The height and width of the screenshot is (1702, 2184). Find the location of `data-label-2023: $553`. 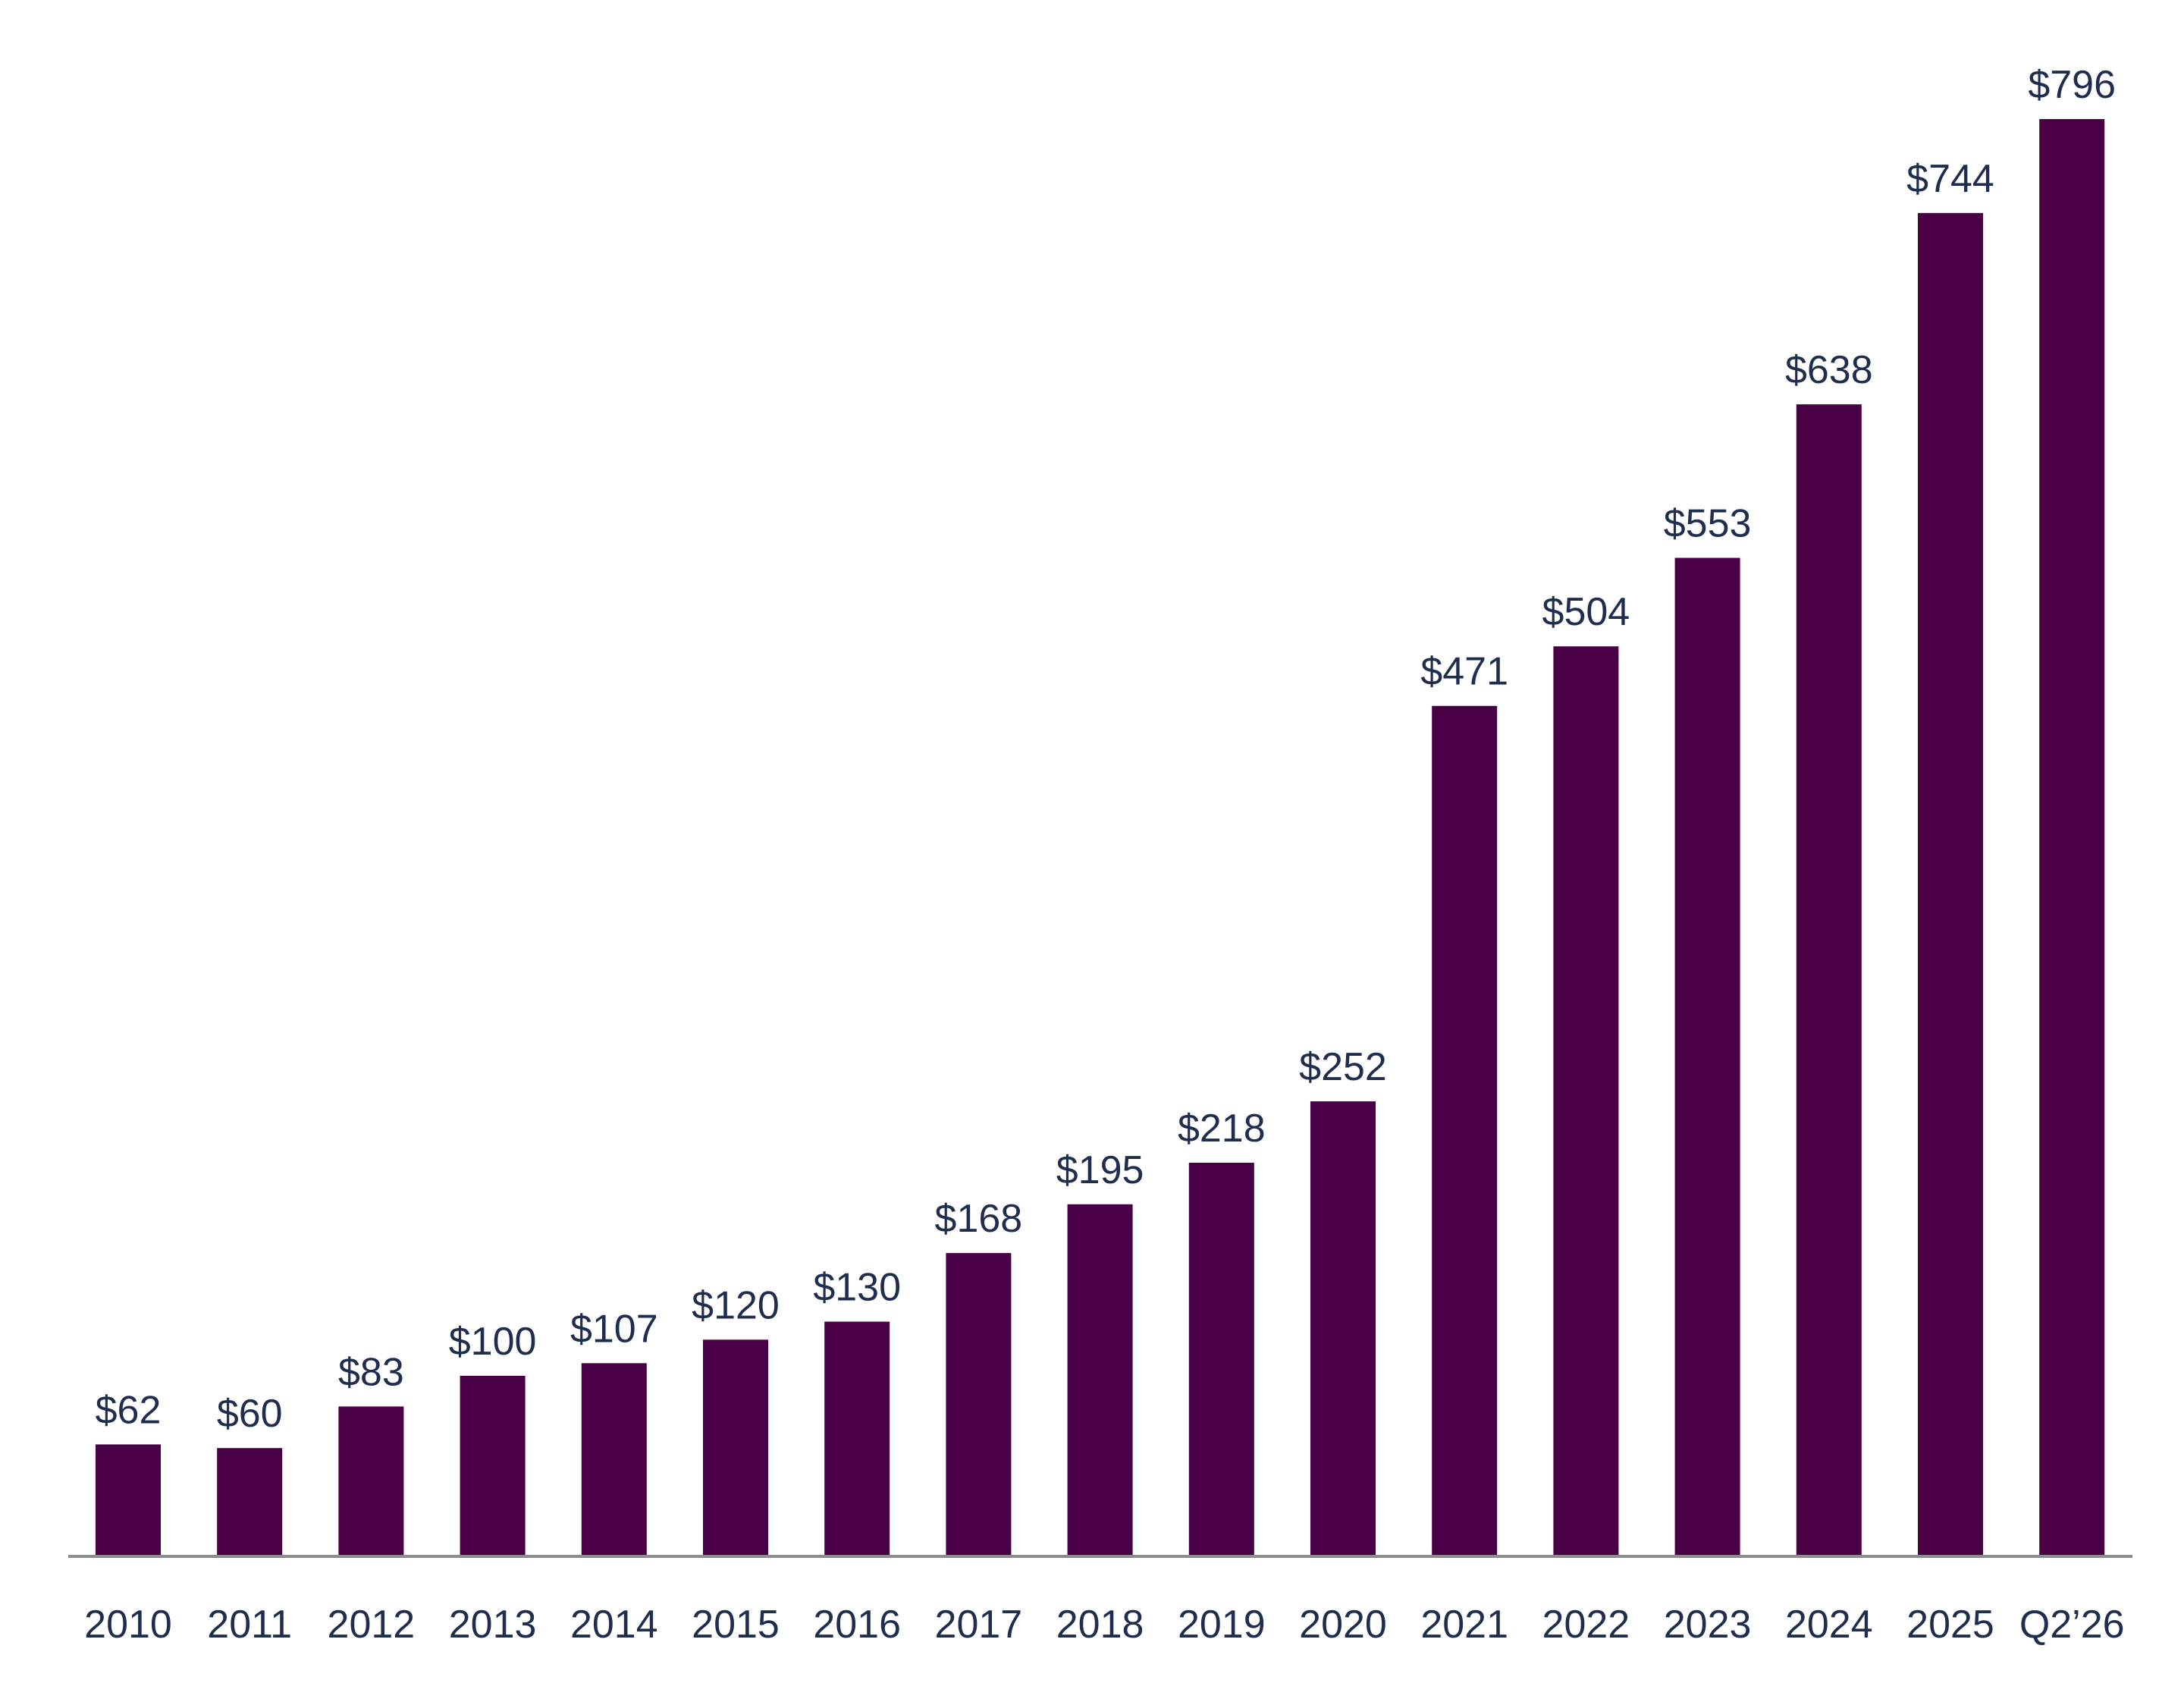

data-label-2023: $553 is located at coordinates (1708, 524).